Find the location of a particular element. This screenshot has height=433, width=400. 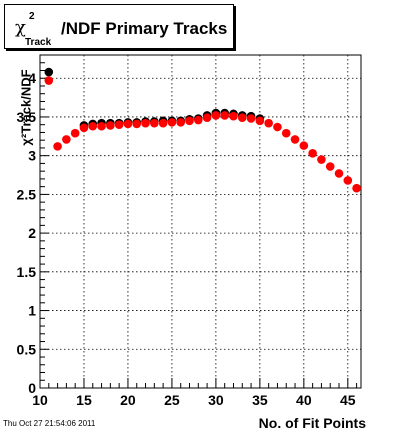

y-tick-label: 2 is located at coordinates (32, 233).